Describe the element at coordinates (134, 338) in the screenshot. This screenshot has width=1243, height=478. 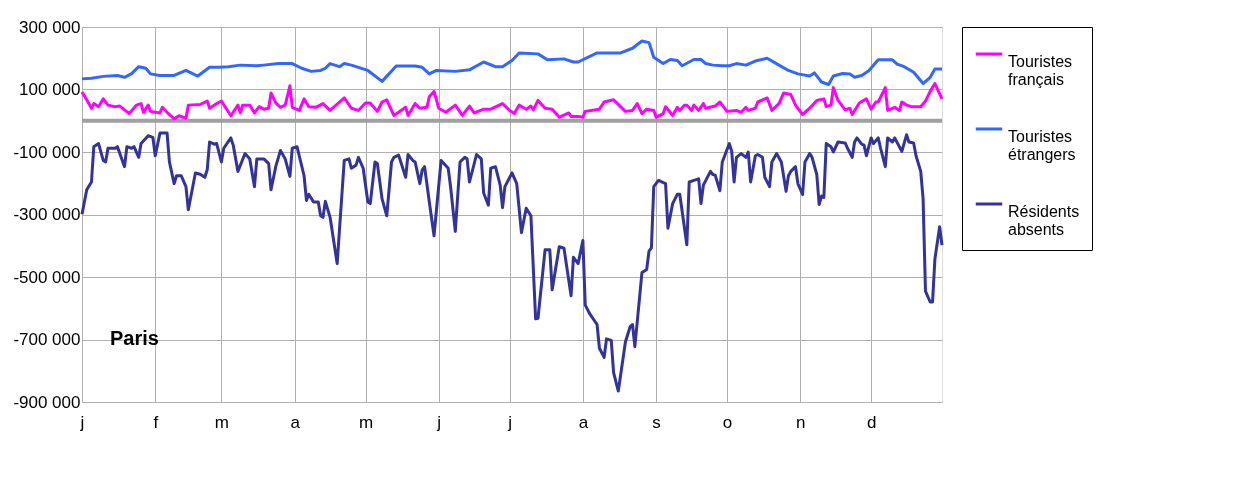
I see `annotation: Paris` at that location.